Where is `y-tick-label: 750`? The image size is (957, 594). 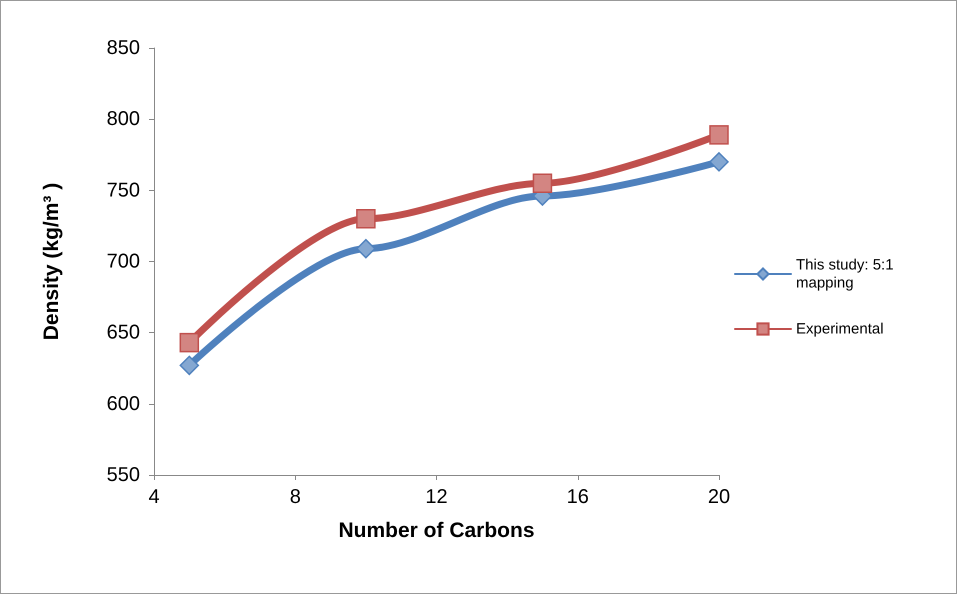
y-tick-label: 750 is located at coordinates (123, 190).